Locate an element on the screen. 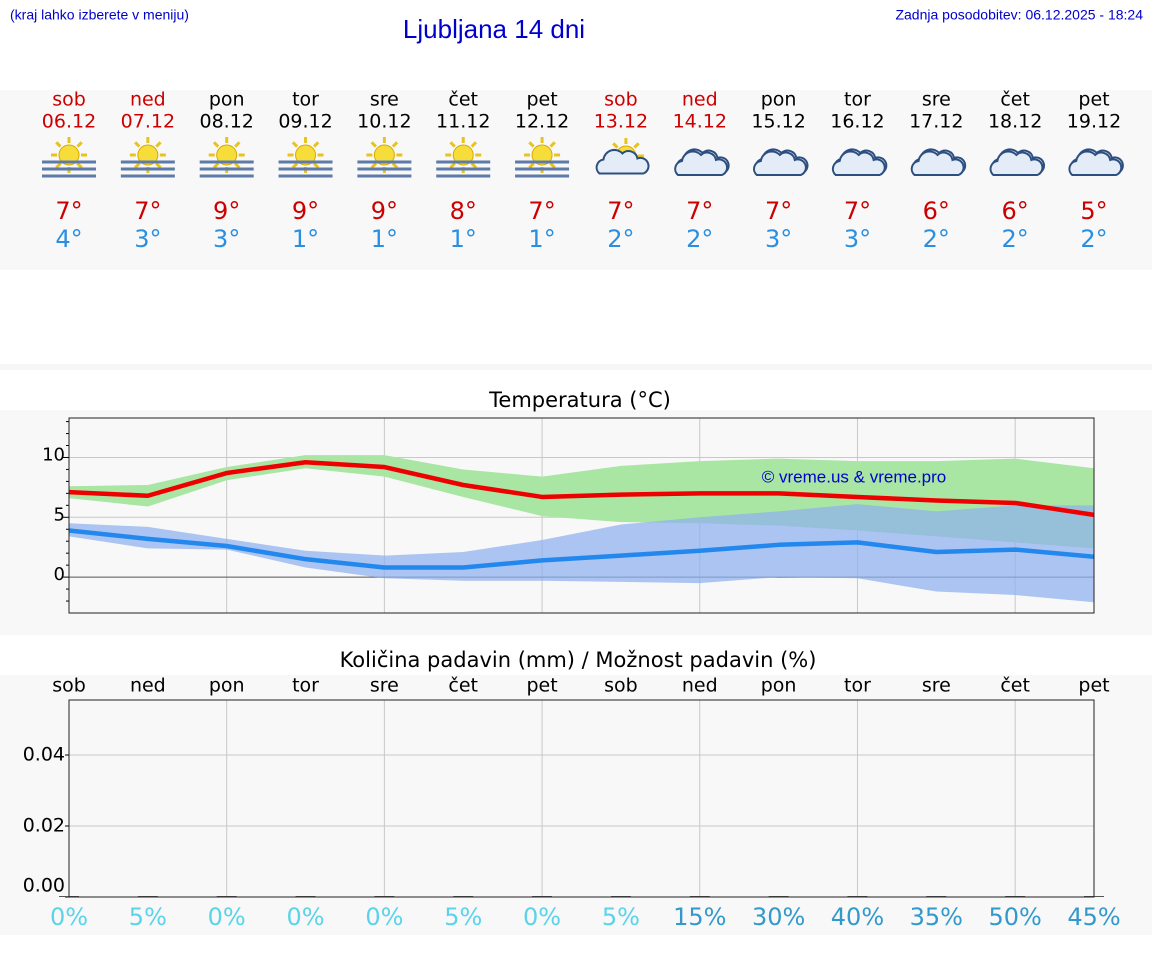  weekday: pet is located at coordinates (1093, 100).